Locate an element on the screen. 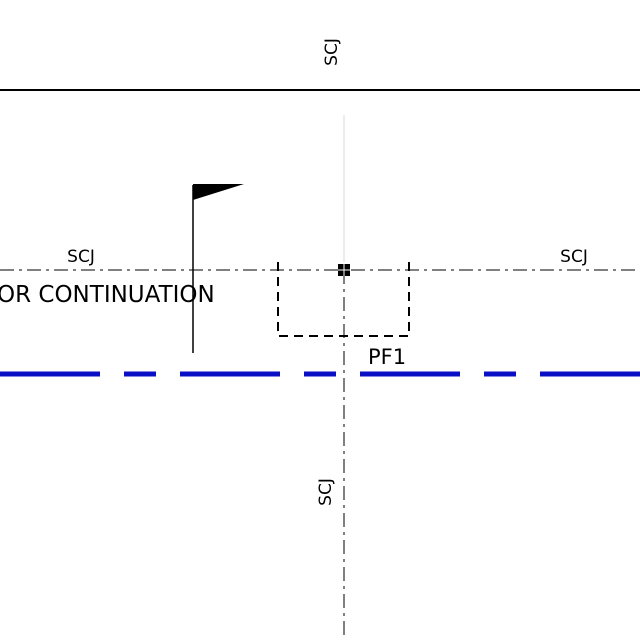 This screenshot has height=640, width=640. footing-tag: PF1 is located at coordinates (387, 357).